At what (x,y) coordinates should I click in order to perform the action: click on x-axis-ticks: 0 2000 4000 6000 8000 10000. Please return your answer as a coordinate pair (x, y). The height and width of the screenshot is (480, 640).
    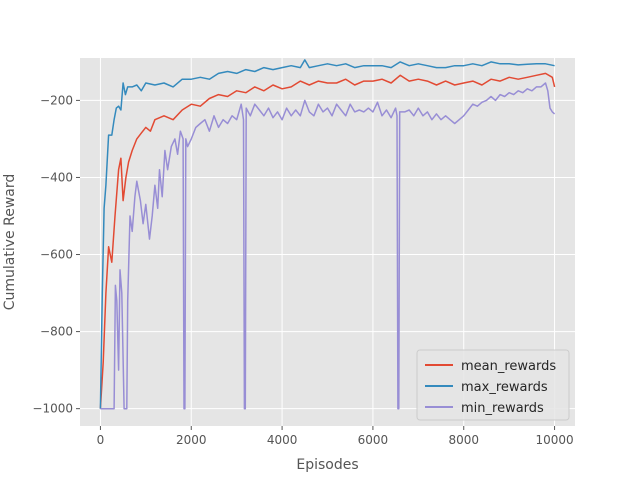
    Looking at the image, I should click on (335, 436).